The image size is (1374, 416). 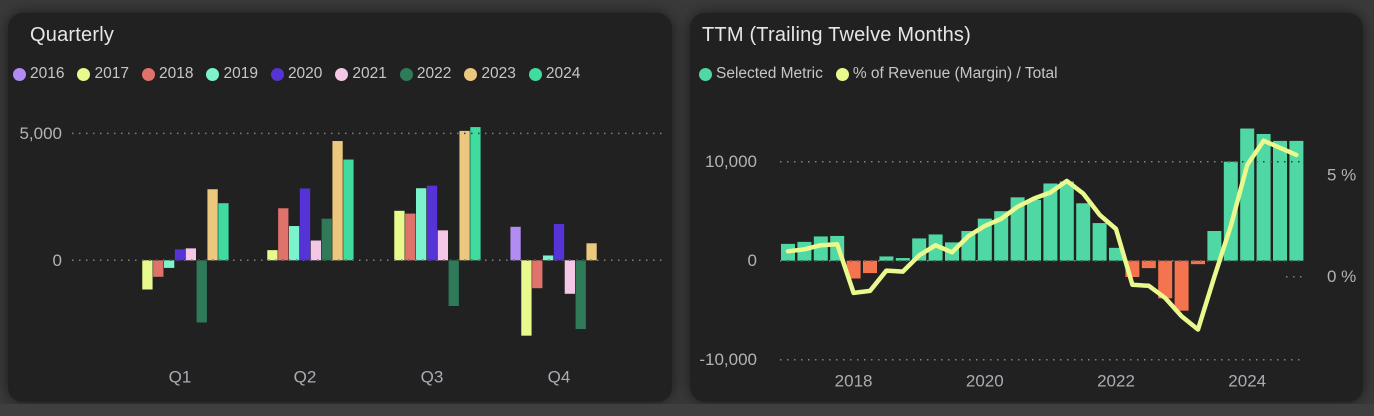 I want to click on legend-item-of-revenue-margin-total: % of Revenue (Margin) / Total, so click(x=946, y=74).